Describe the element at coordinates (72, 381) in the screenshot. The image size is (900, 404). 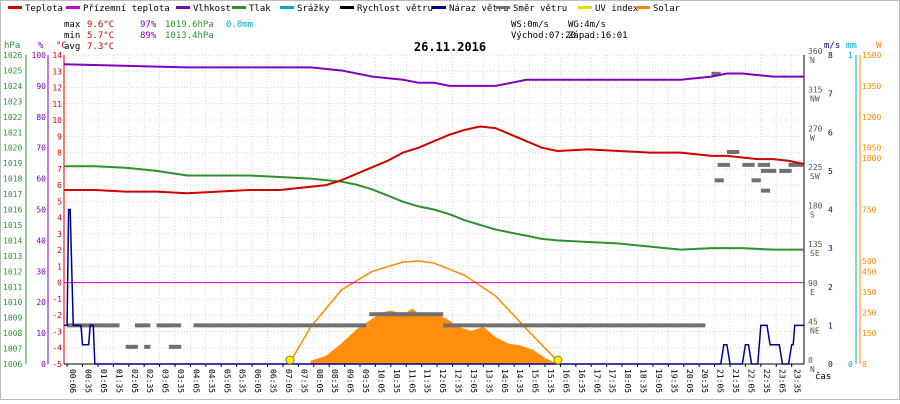
I see `x-tick-label-0: 00:06` at that location.